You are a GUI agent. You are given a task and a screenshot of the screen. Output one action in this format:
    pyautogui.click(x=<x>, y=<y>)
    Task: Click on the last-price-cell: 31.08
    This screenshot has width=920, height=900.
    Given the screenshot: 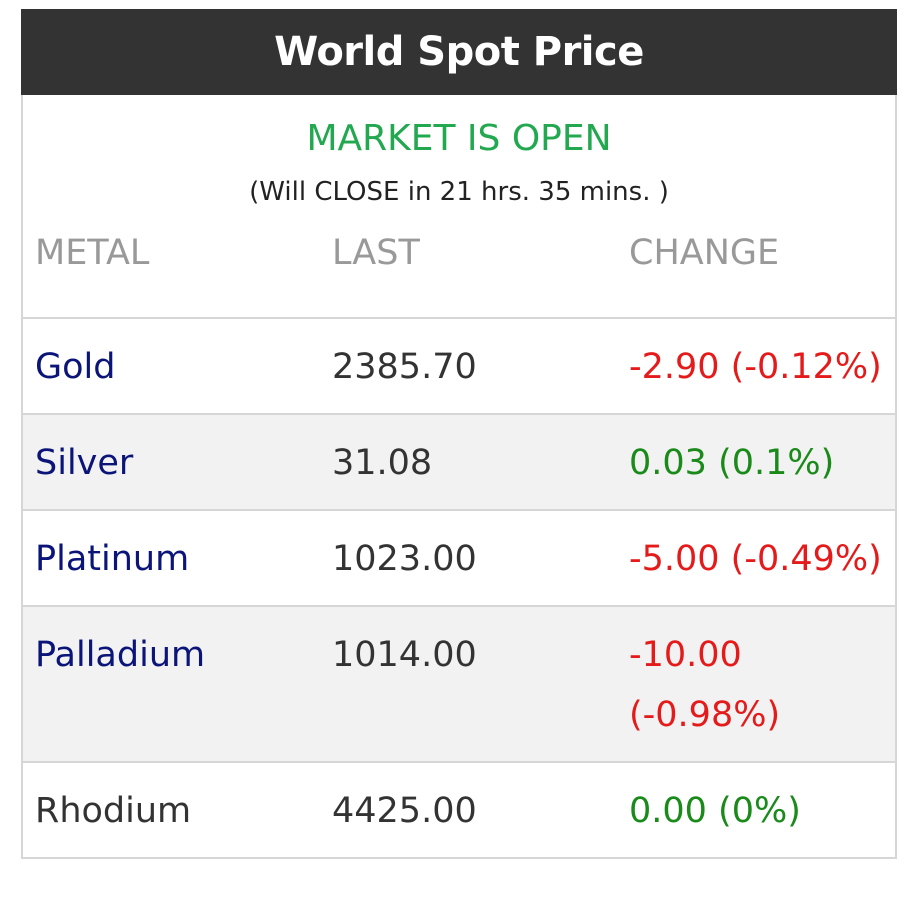 What is the action you would take?
    pyautogui.click(x=468, y=461)
    